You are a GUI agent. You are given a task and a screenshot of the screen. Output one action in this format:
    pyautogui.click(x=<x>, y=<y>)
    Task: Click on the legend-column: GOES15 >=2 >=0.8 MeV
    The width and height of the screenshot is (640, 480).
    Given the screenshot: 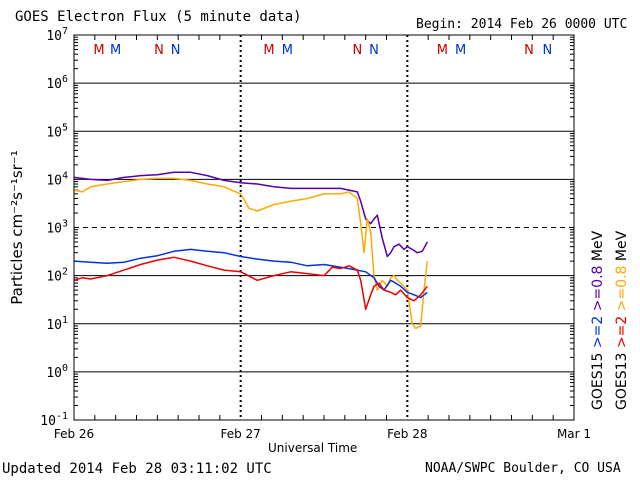 What is the action you would take?
    pyautogui.click(x=598, y=320)
    